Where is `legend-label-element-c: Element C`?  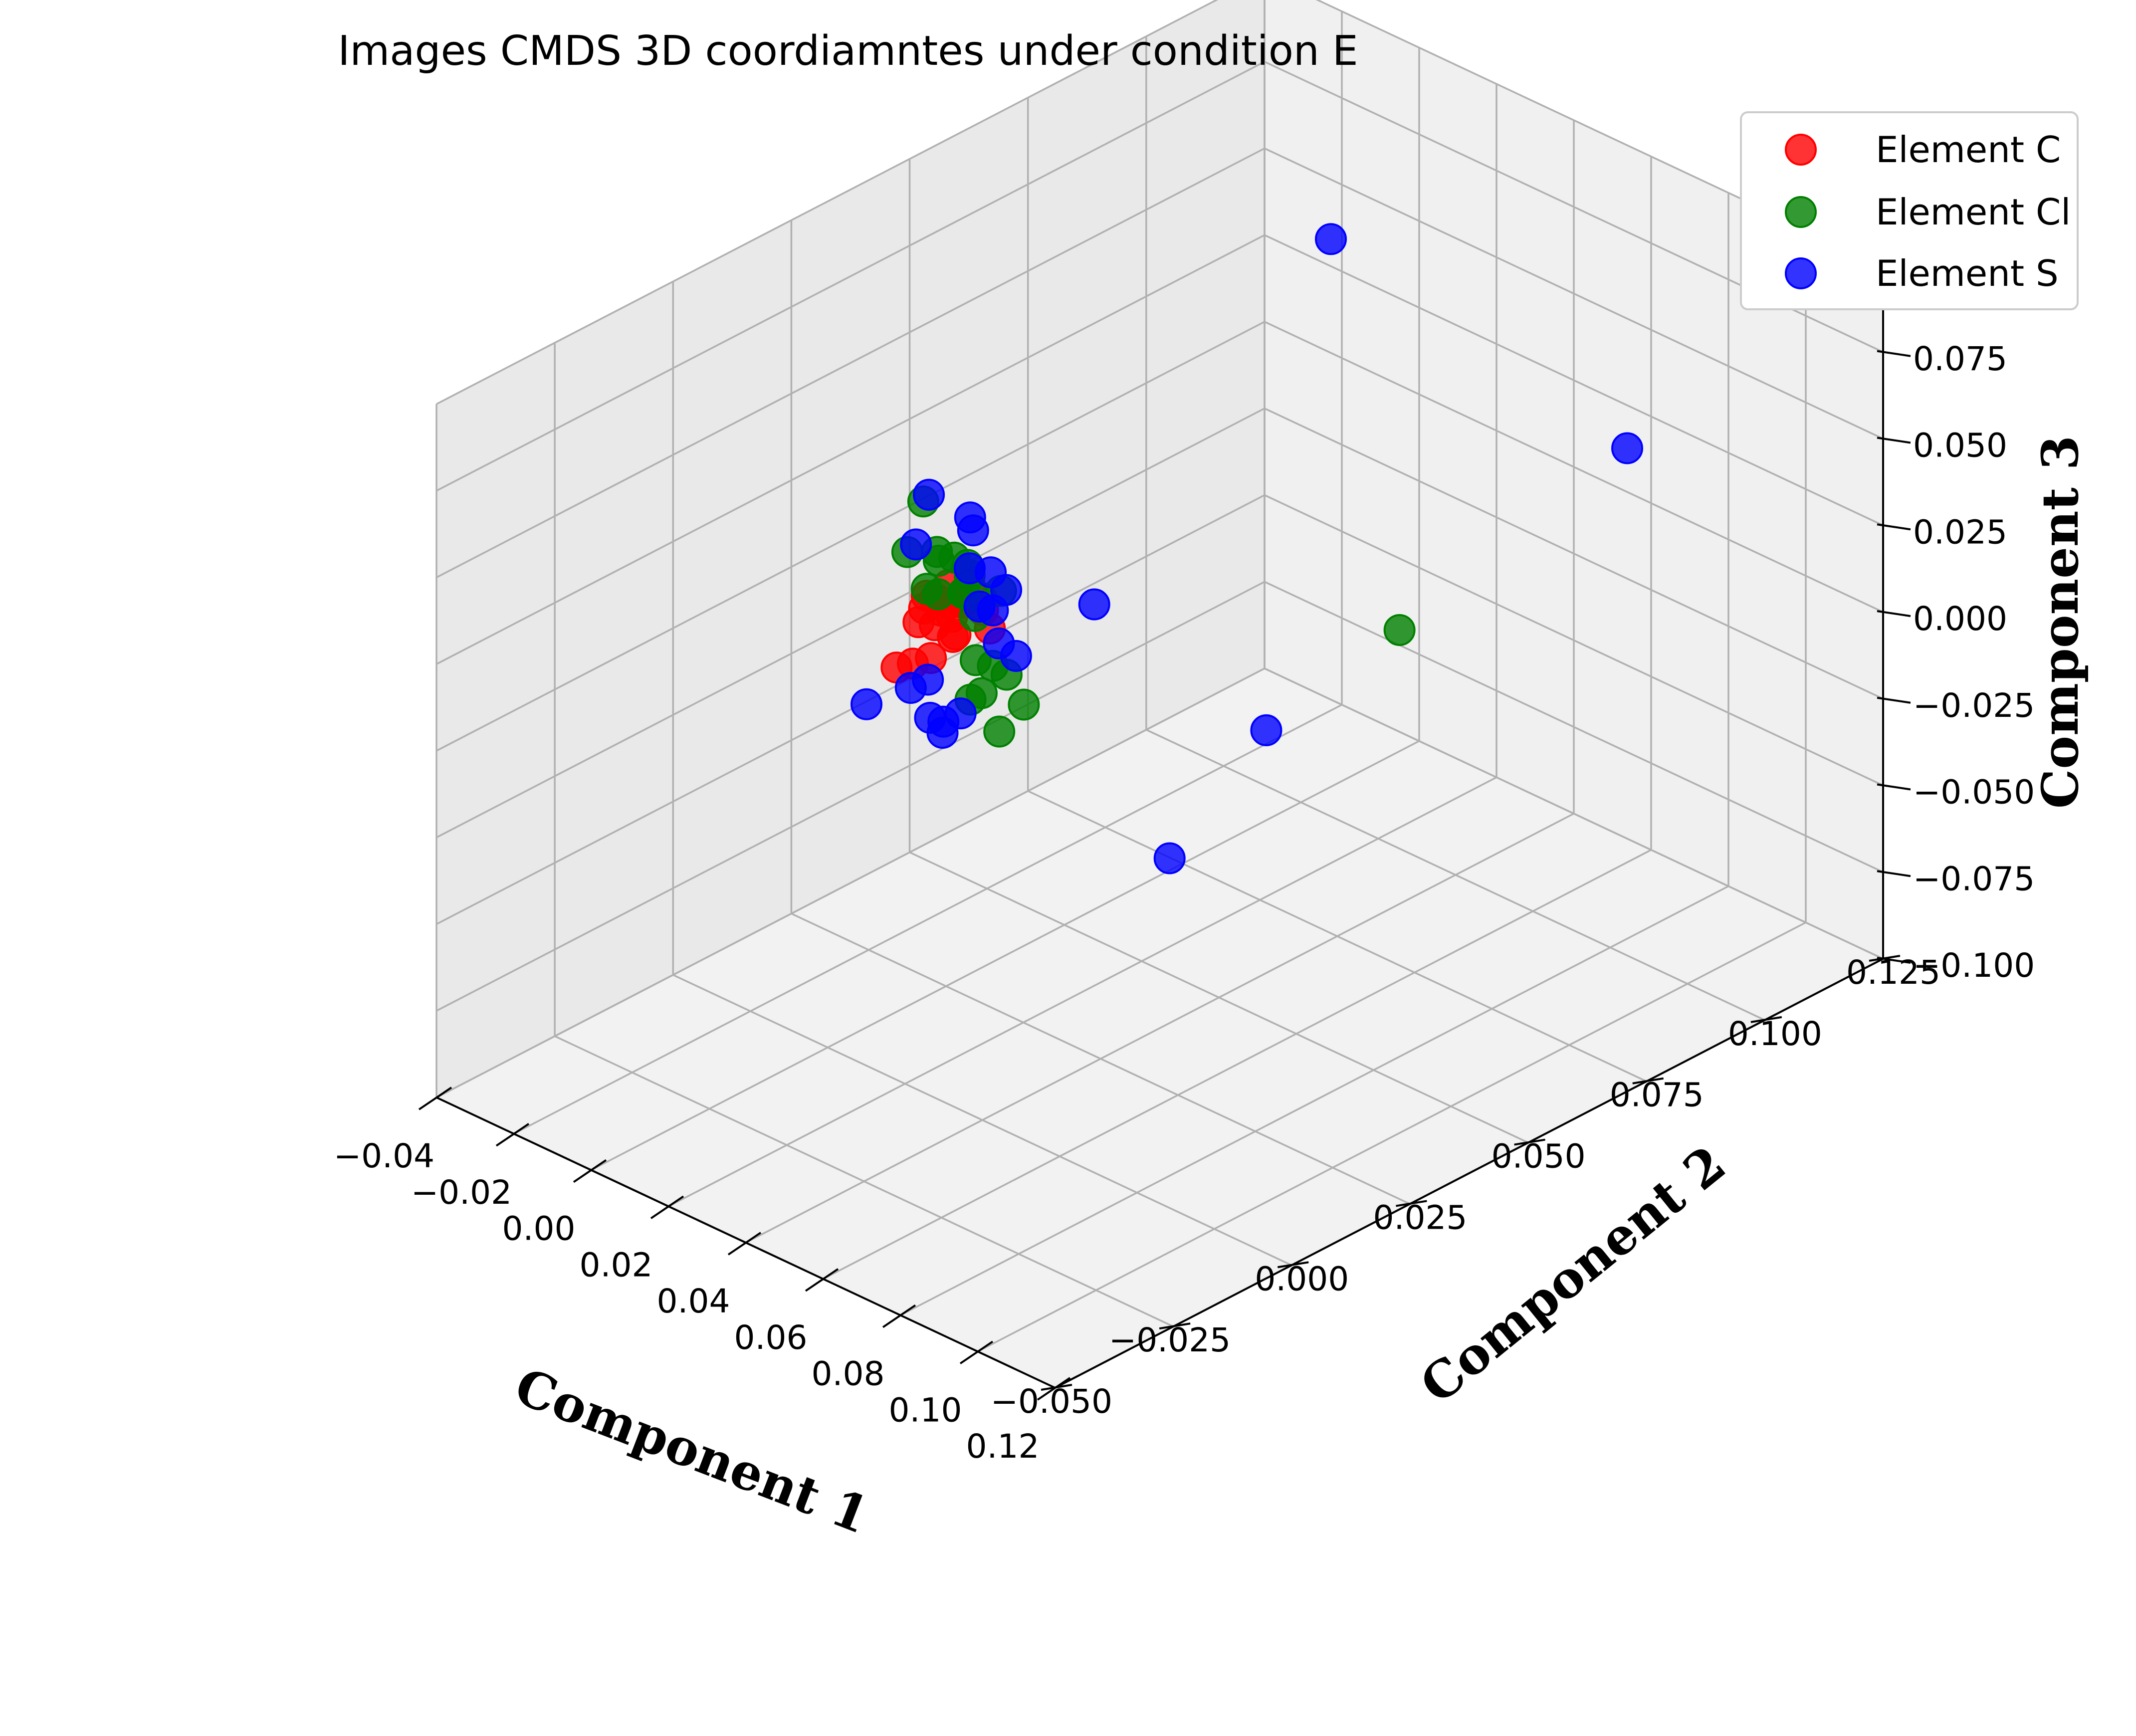 legend-label-element-c: Element C is located at coordinates (1969, 150).